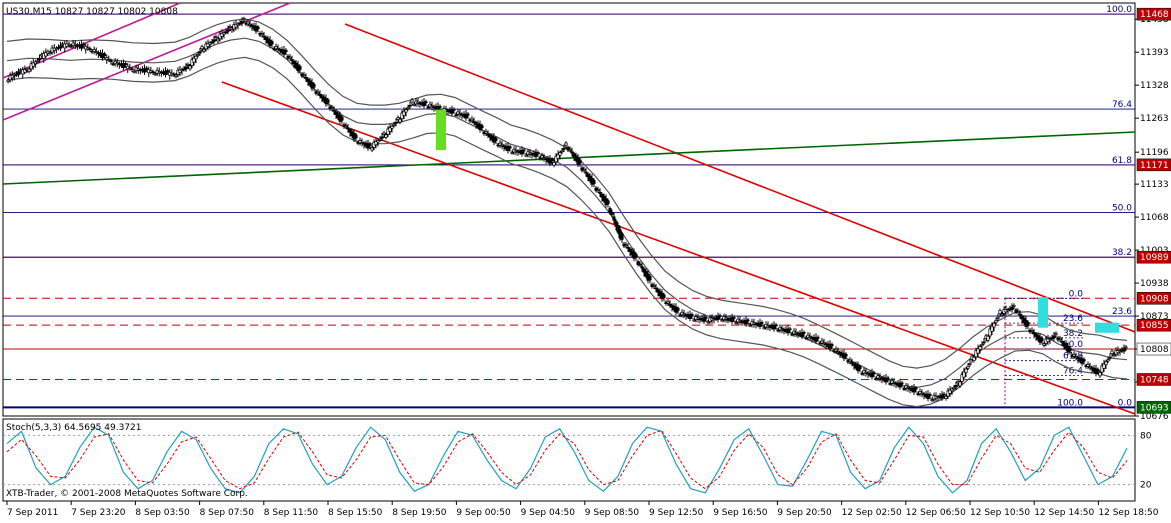 Image resolution: width=1171 pixels, height=523 pixels. I want to click on stoch-main-line, so click(567, 460).